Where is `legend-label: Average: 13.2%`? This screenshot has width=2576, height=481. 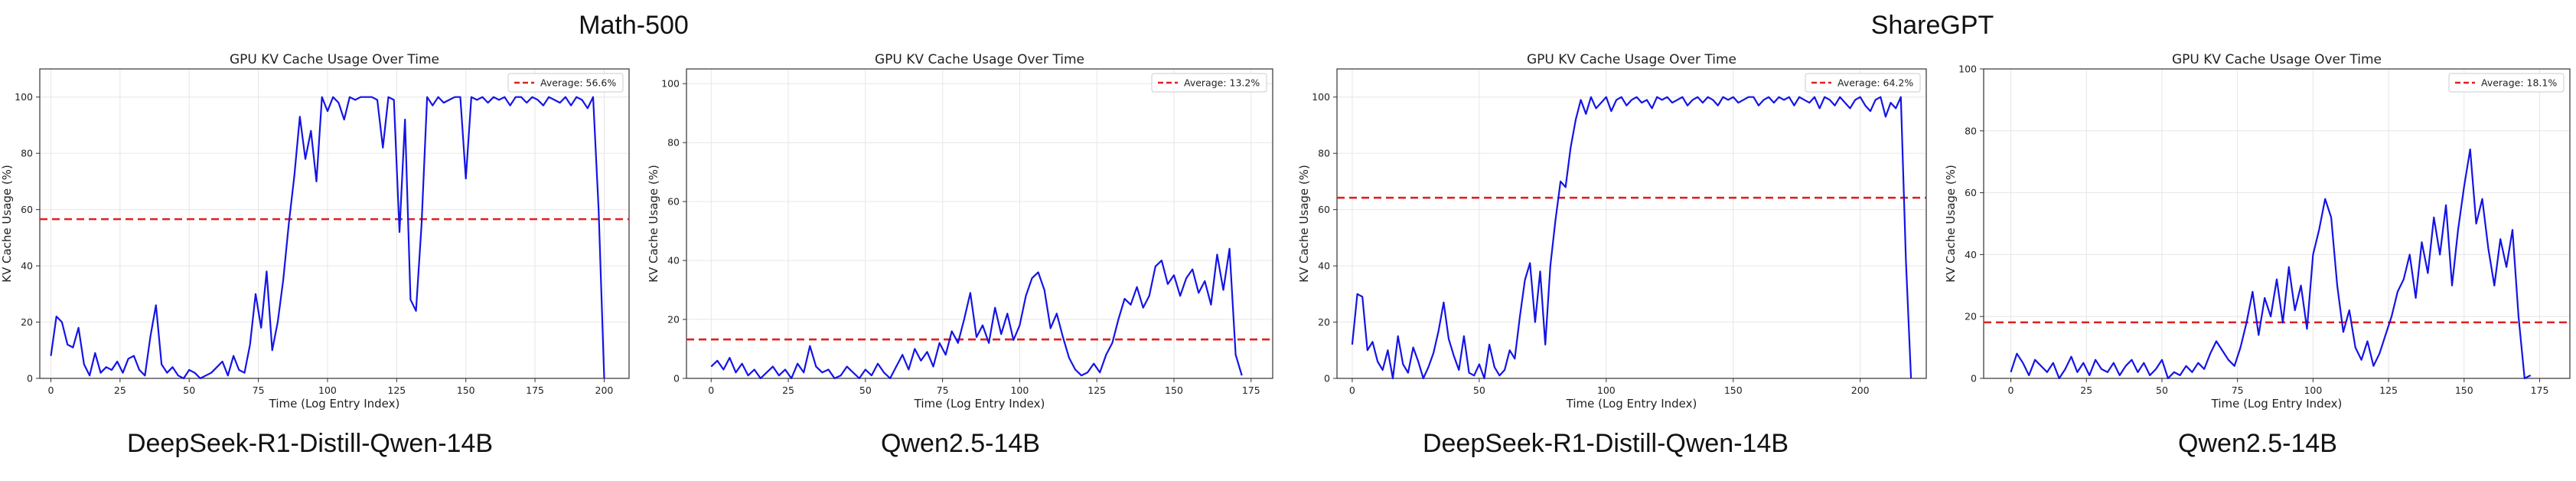 legend-label: Average: 13.2% is located at coordinates (1222, 83).